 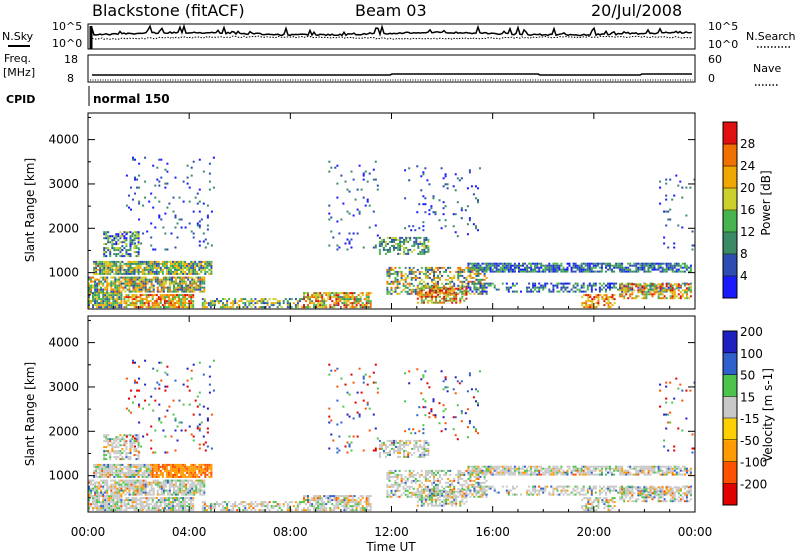 What do you see at coordinates (63, 140) in the screenshot?
I see `y-tick-label: 4000` at bounding box center [63, 140].